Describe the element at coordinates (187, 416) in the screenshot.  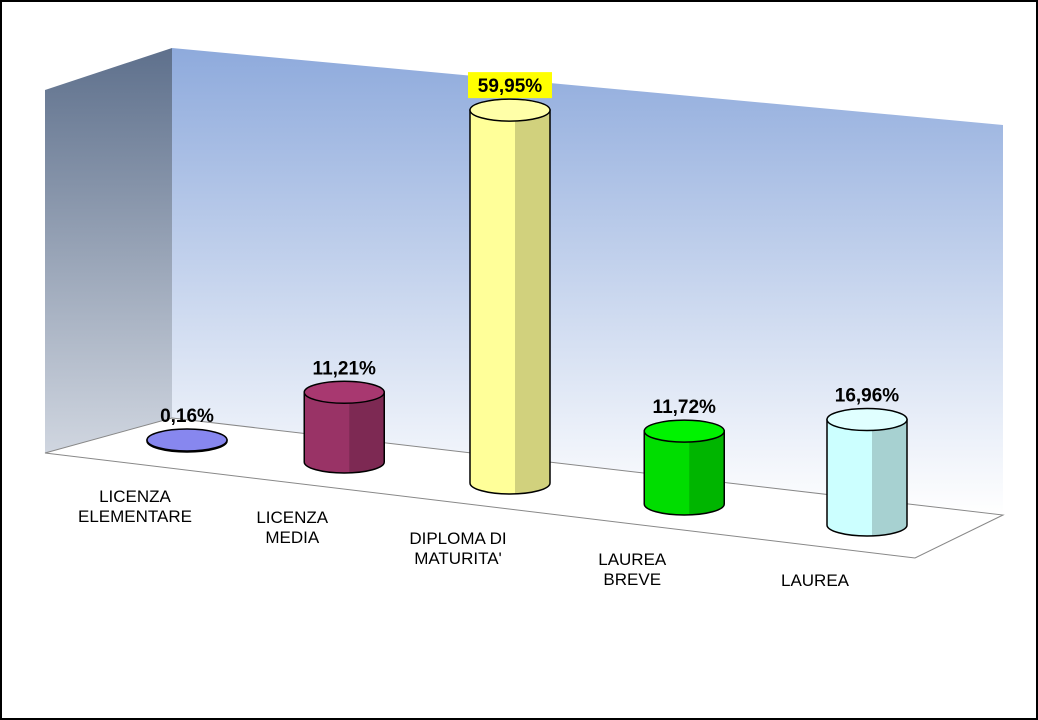
I see `value-label: 0,16%` at that location.